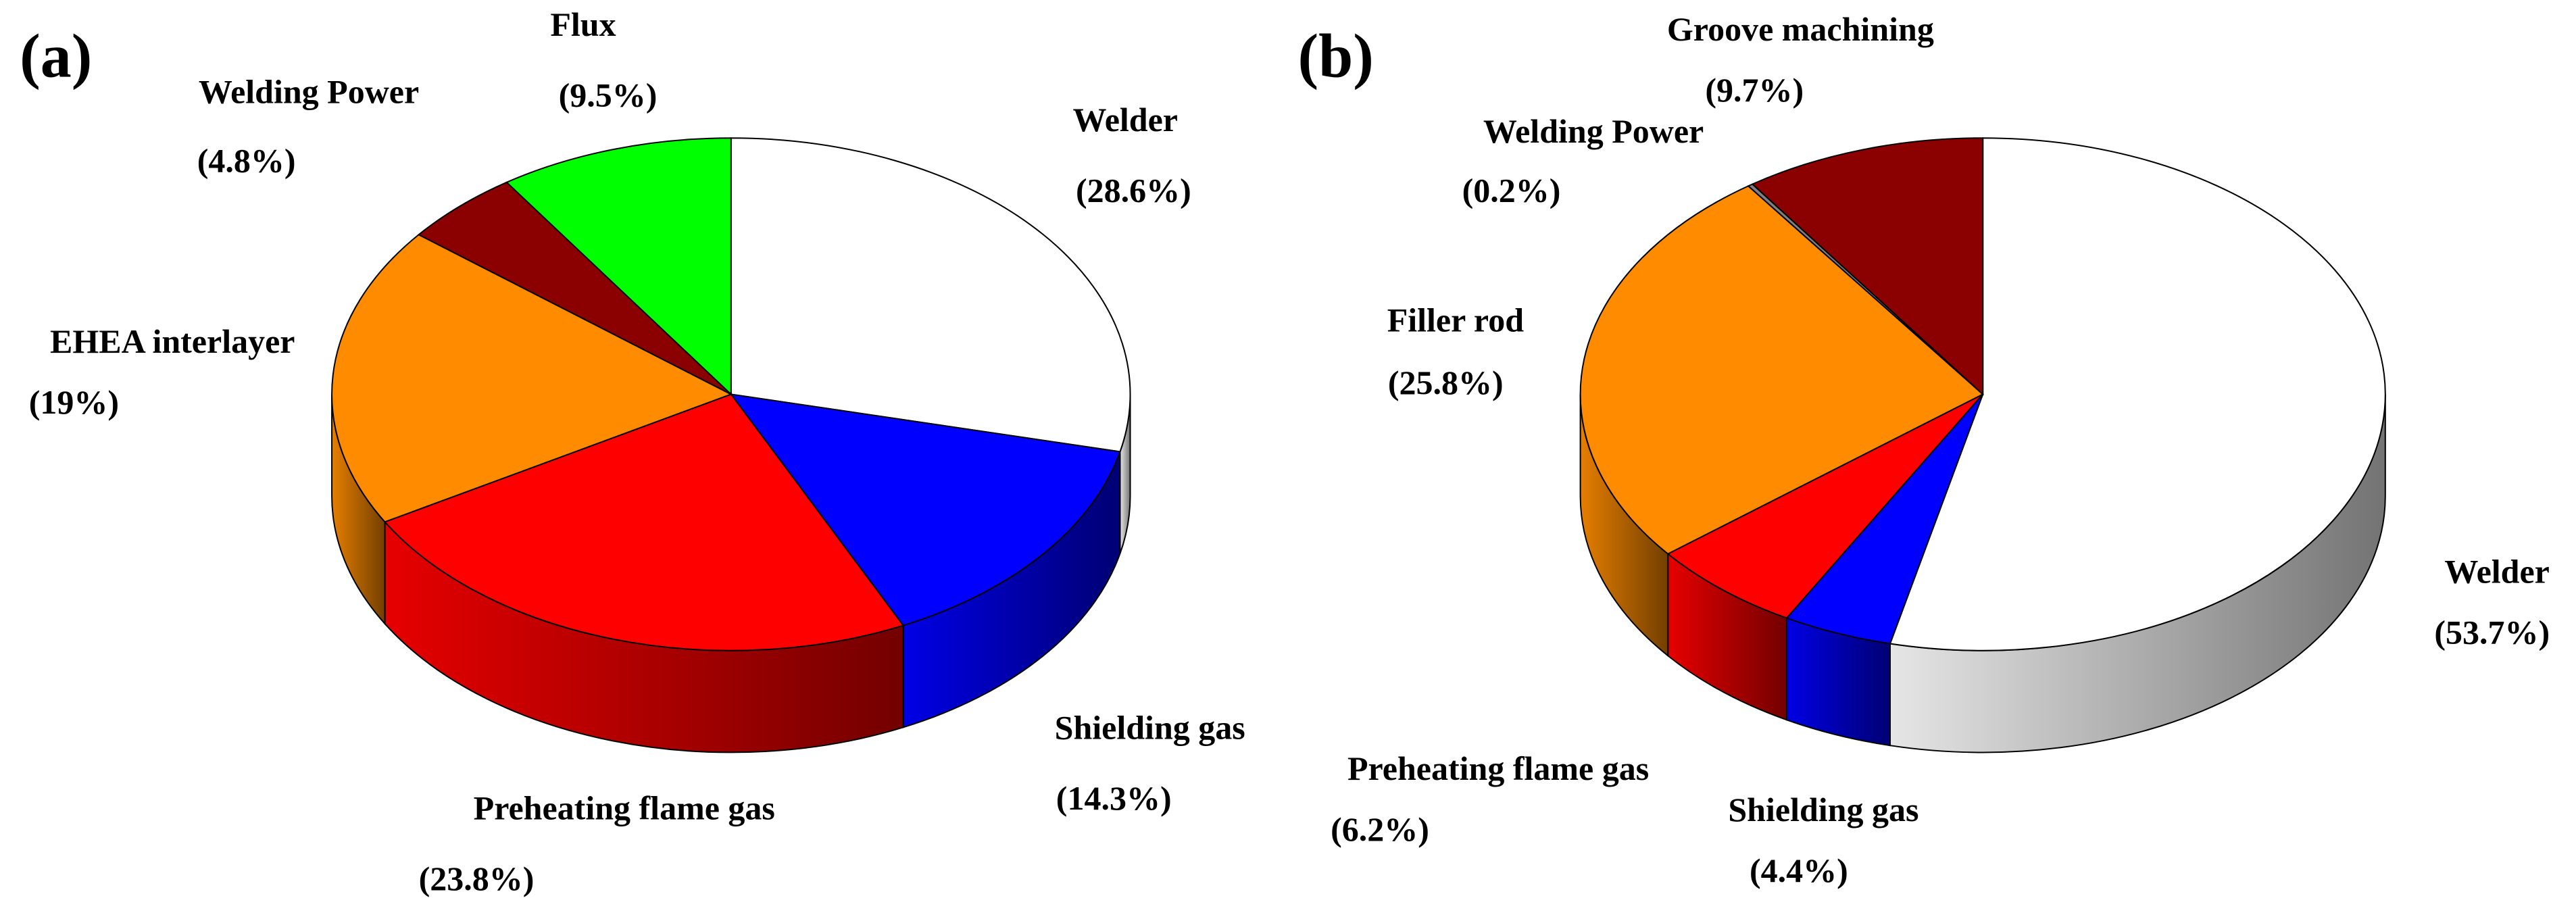  What do you see at coordinates (1755, 90) in the screenshot?
I see `value-label: (9.7%)` at bounding box center [1755, 90].